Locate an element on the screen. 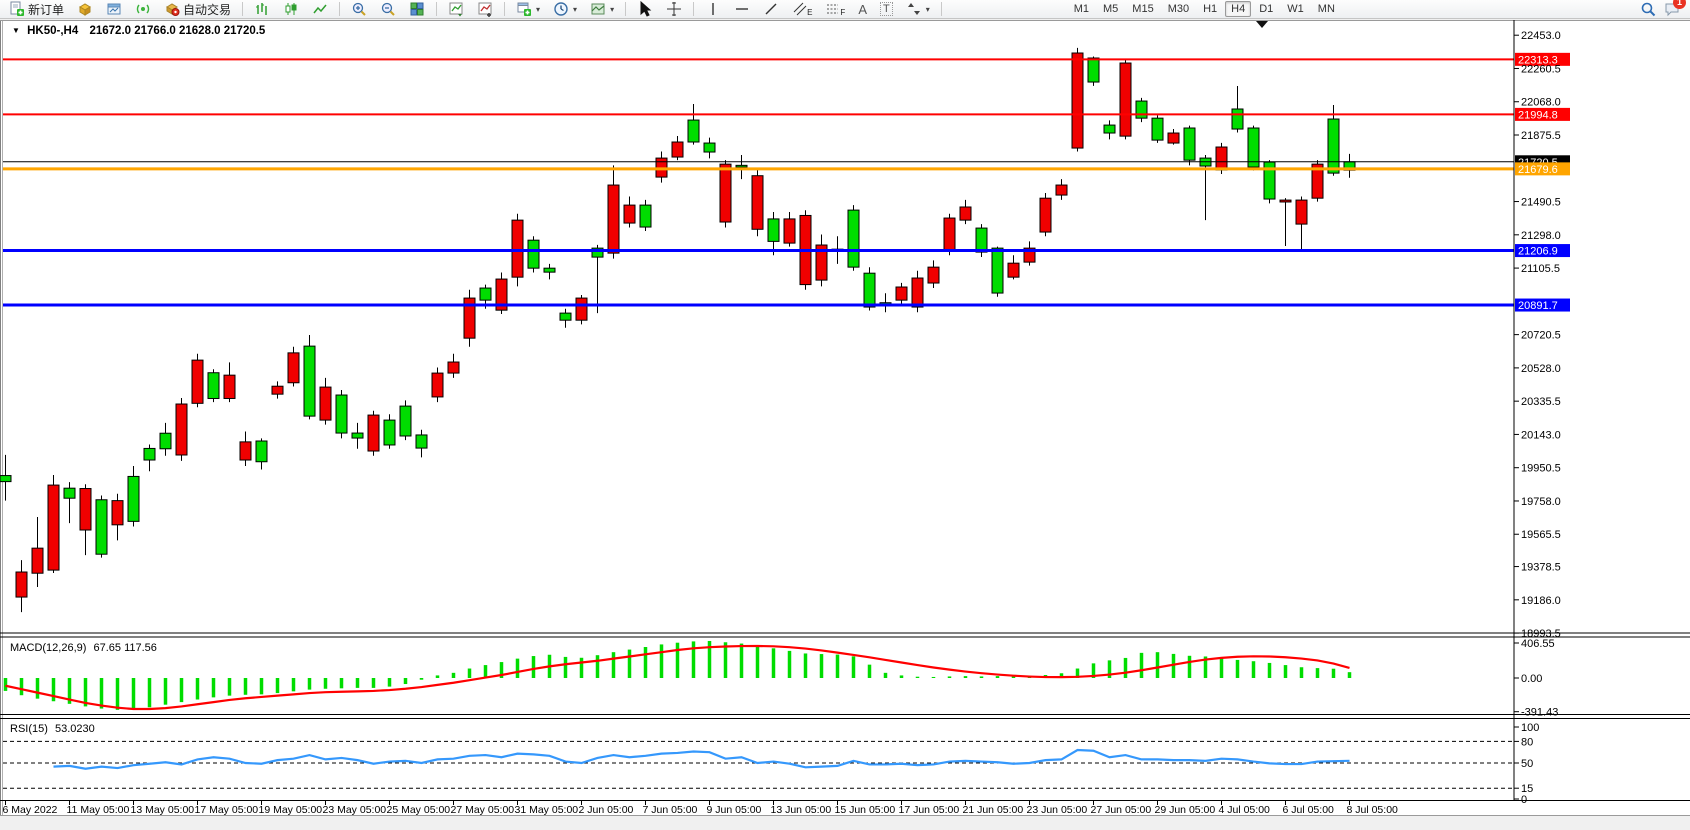 The width and height of the screenshot is (1690, 830). x-axis-label: 17 May 05:00 is located at coordinates (227, 810).